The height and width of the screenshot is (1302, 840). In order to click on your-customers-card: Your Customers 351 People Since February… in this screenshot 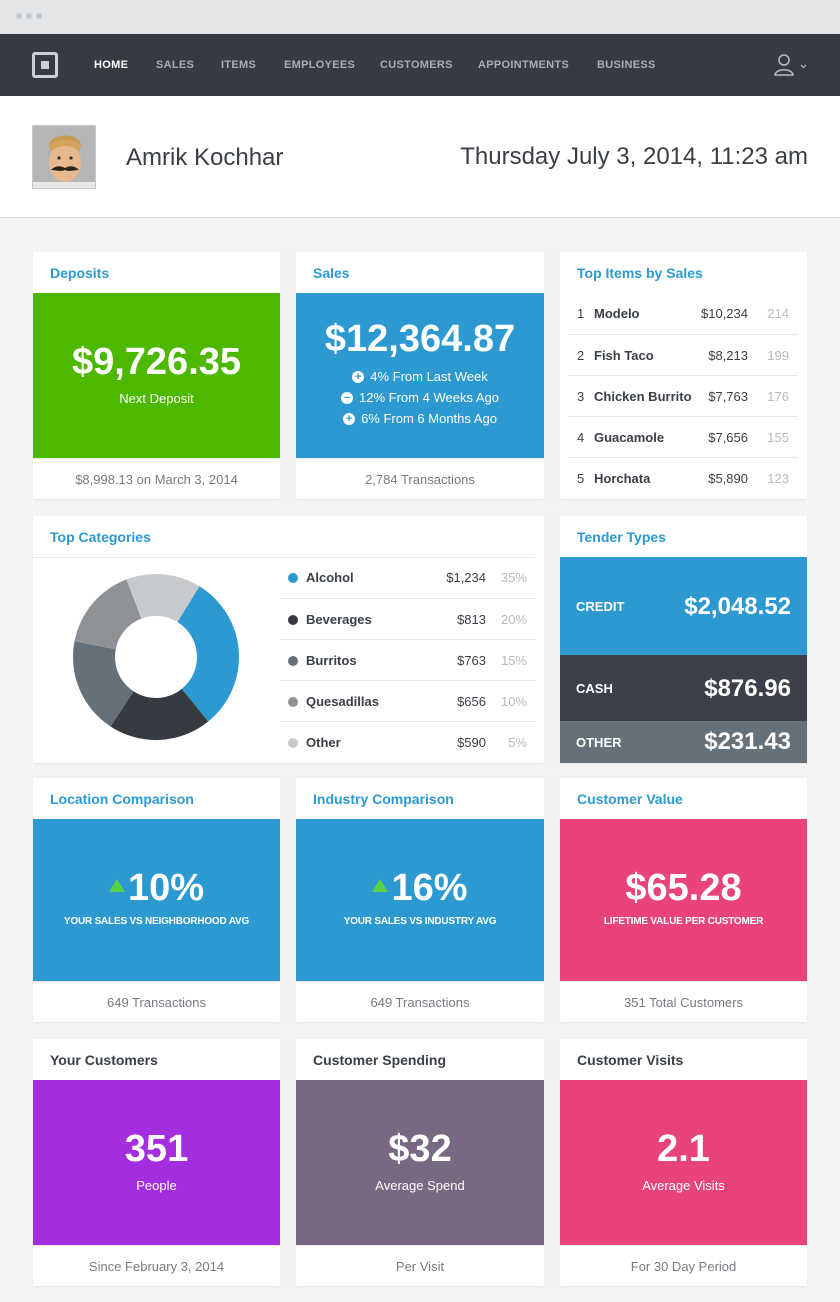, I will do `click(156, 1162)`.